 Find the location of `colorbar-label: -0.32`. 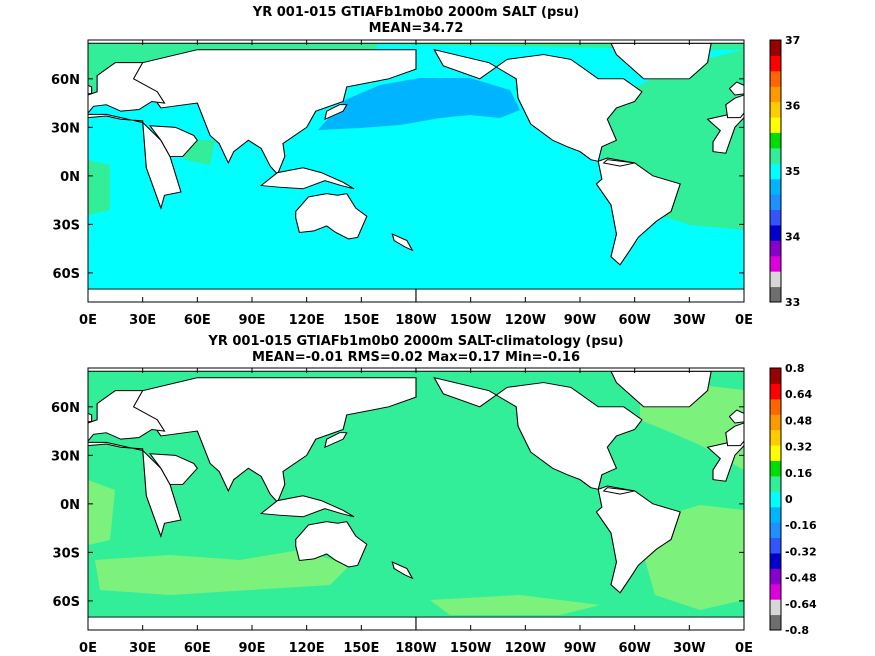

colorbar-label: -0.32 is located at coordinates (801, 551).